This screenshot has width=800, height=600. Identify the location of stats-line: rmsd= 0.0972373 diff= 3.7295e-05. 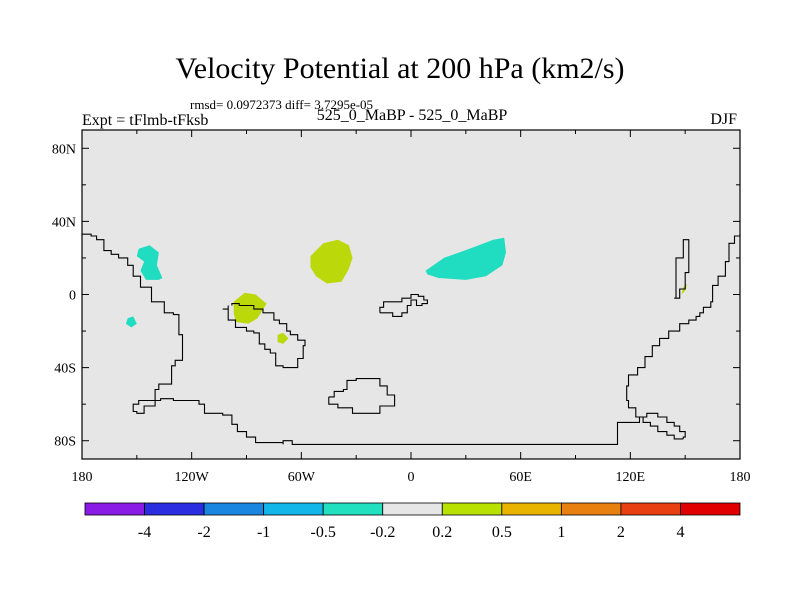
(282, 104).